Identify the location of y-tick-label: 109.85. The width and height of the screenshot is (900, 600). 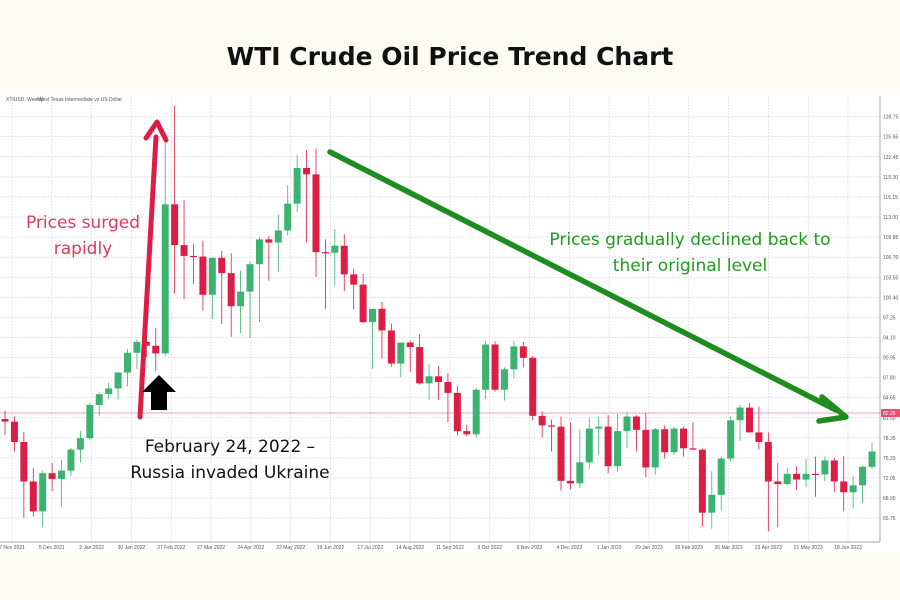
(891, 238).